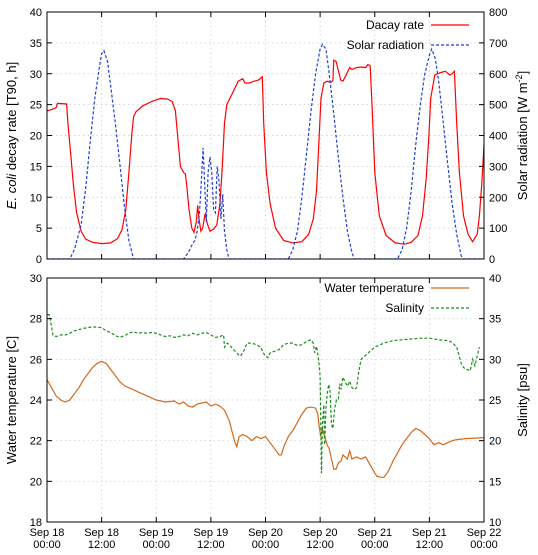 The width and height of the screenshot is (538, 555). What do you see at coordinates (492, 260) in the screenshot?
I see `y-tick-label-right: 0` at bounding box center [492, 260].